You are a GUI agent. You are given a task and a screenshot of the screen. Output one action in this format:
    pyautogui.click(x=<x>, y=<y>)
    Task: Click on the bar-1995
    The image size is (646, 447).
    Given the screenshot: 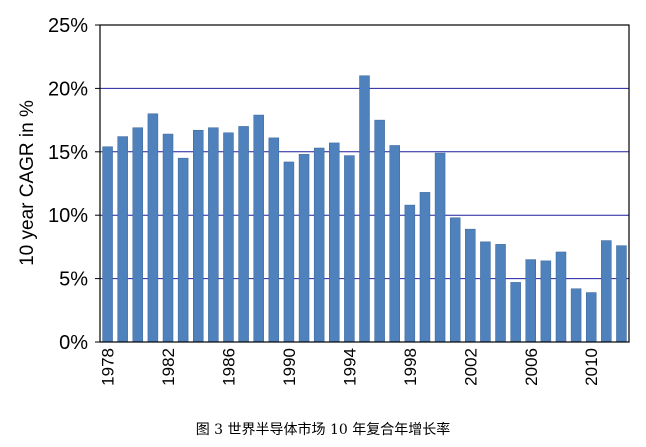 What is the action you would take?
    pyautogui.click(x=364, y=209)
    